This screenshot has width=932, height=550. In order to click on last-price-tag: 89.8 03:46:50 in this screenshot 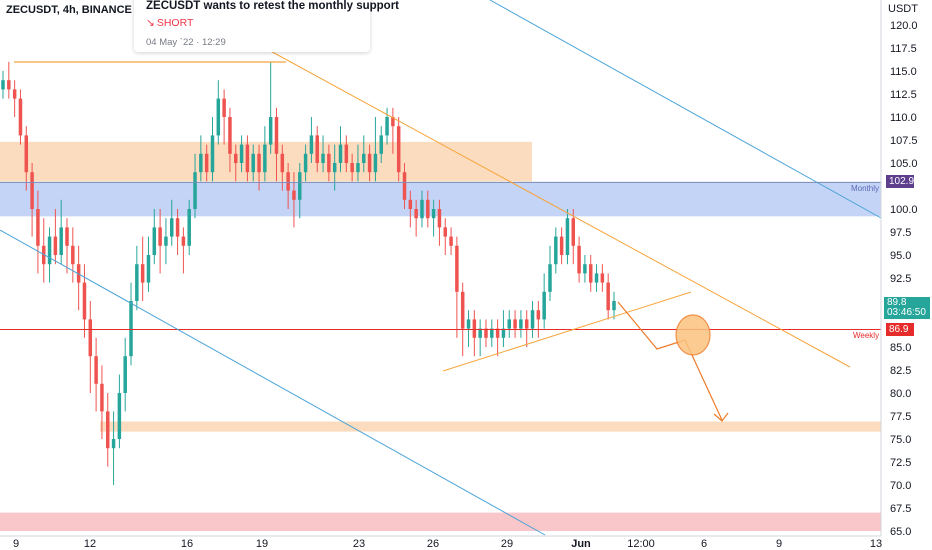, I will do `click(907, 308)`.